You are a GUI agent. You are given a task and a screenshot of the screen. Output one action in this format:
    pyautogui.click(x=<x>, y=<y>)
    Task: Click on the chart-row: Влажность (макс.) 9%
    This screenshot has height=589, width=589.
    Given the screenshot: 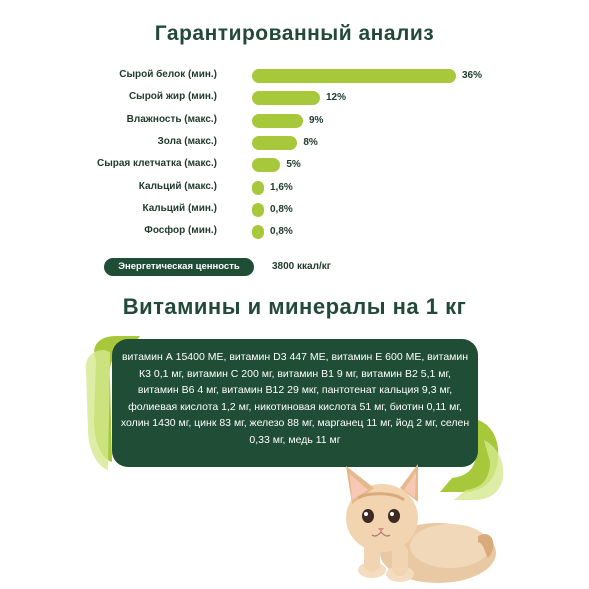 What is the action you would take?
    pyautogui.click(x=294, y=121)
    